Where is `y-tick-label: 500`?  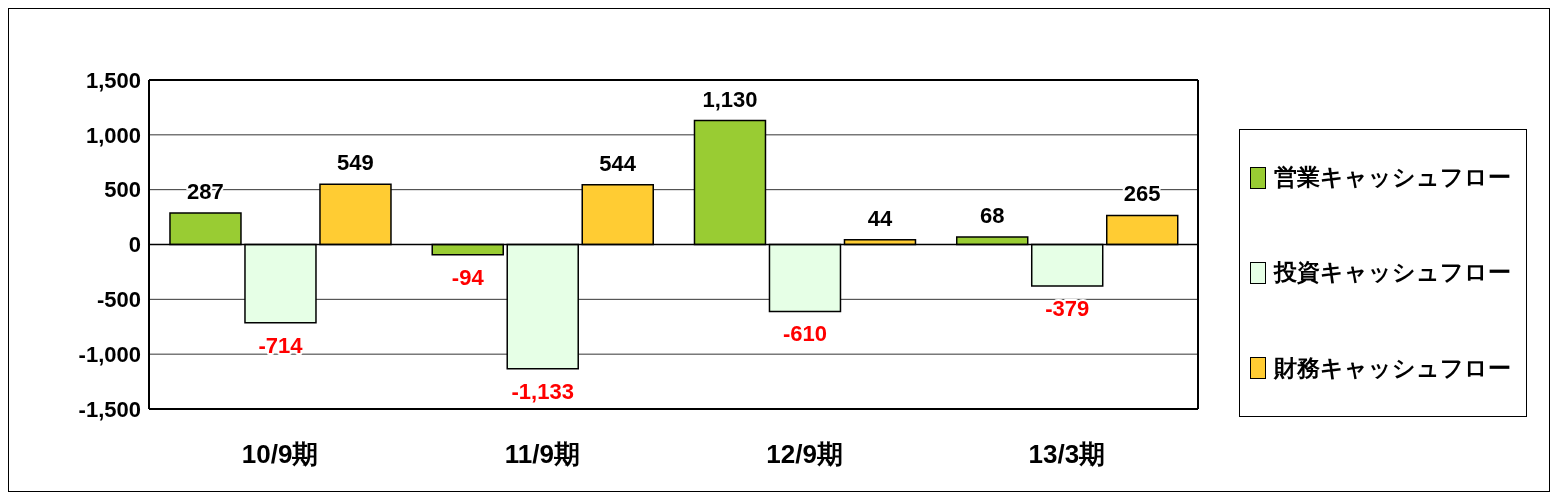 y-tick-label: 500 is located at coordinates (122, 190).